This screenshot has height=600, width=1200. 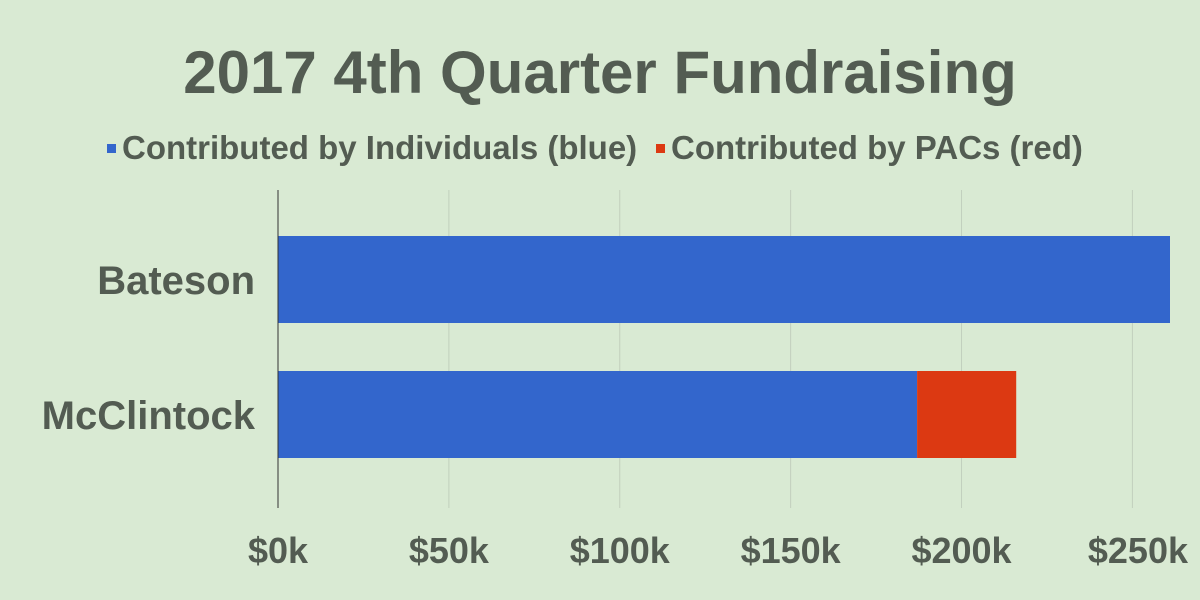 I want to click on x-tick-label-2: $100k, so click(x=620, y=550).